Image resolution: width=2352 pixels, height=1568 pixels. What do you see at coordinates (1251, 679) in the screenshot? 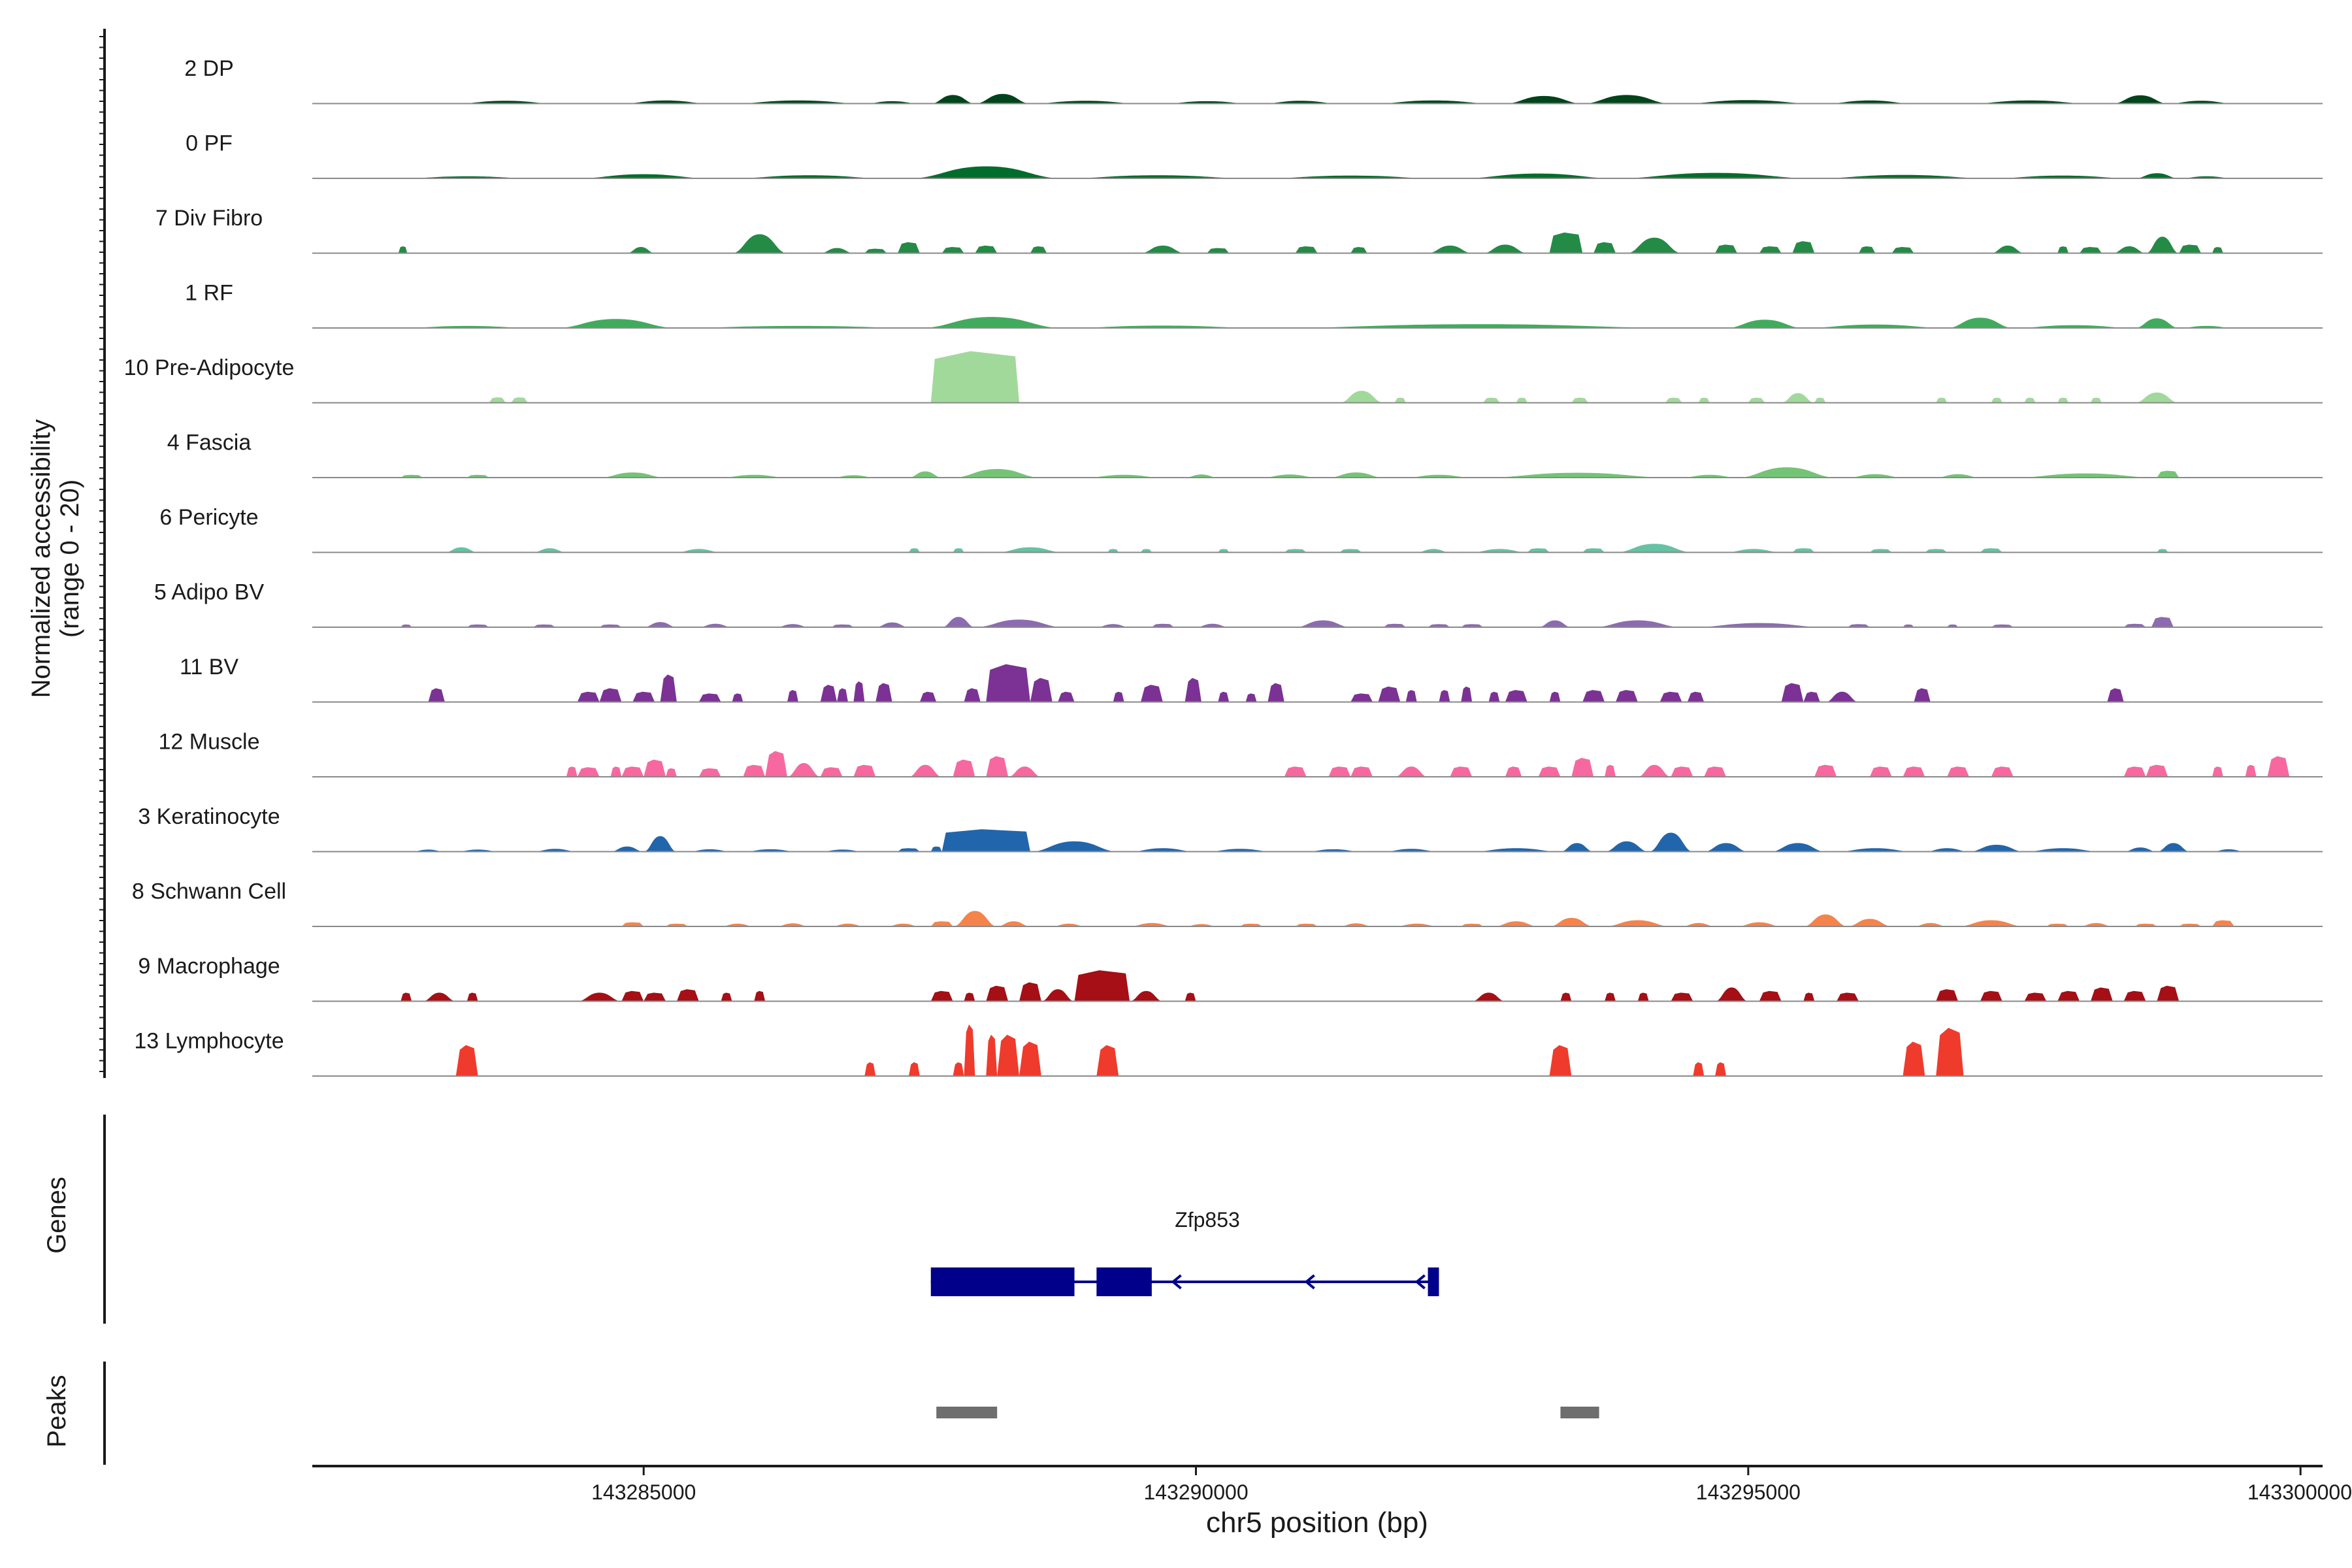
I see `track-9: 11 BV` at bounding box center [1251, 679].